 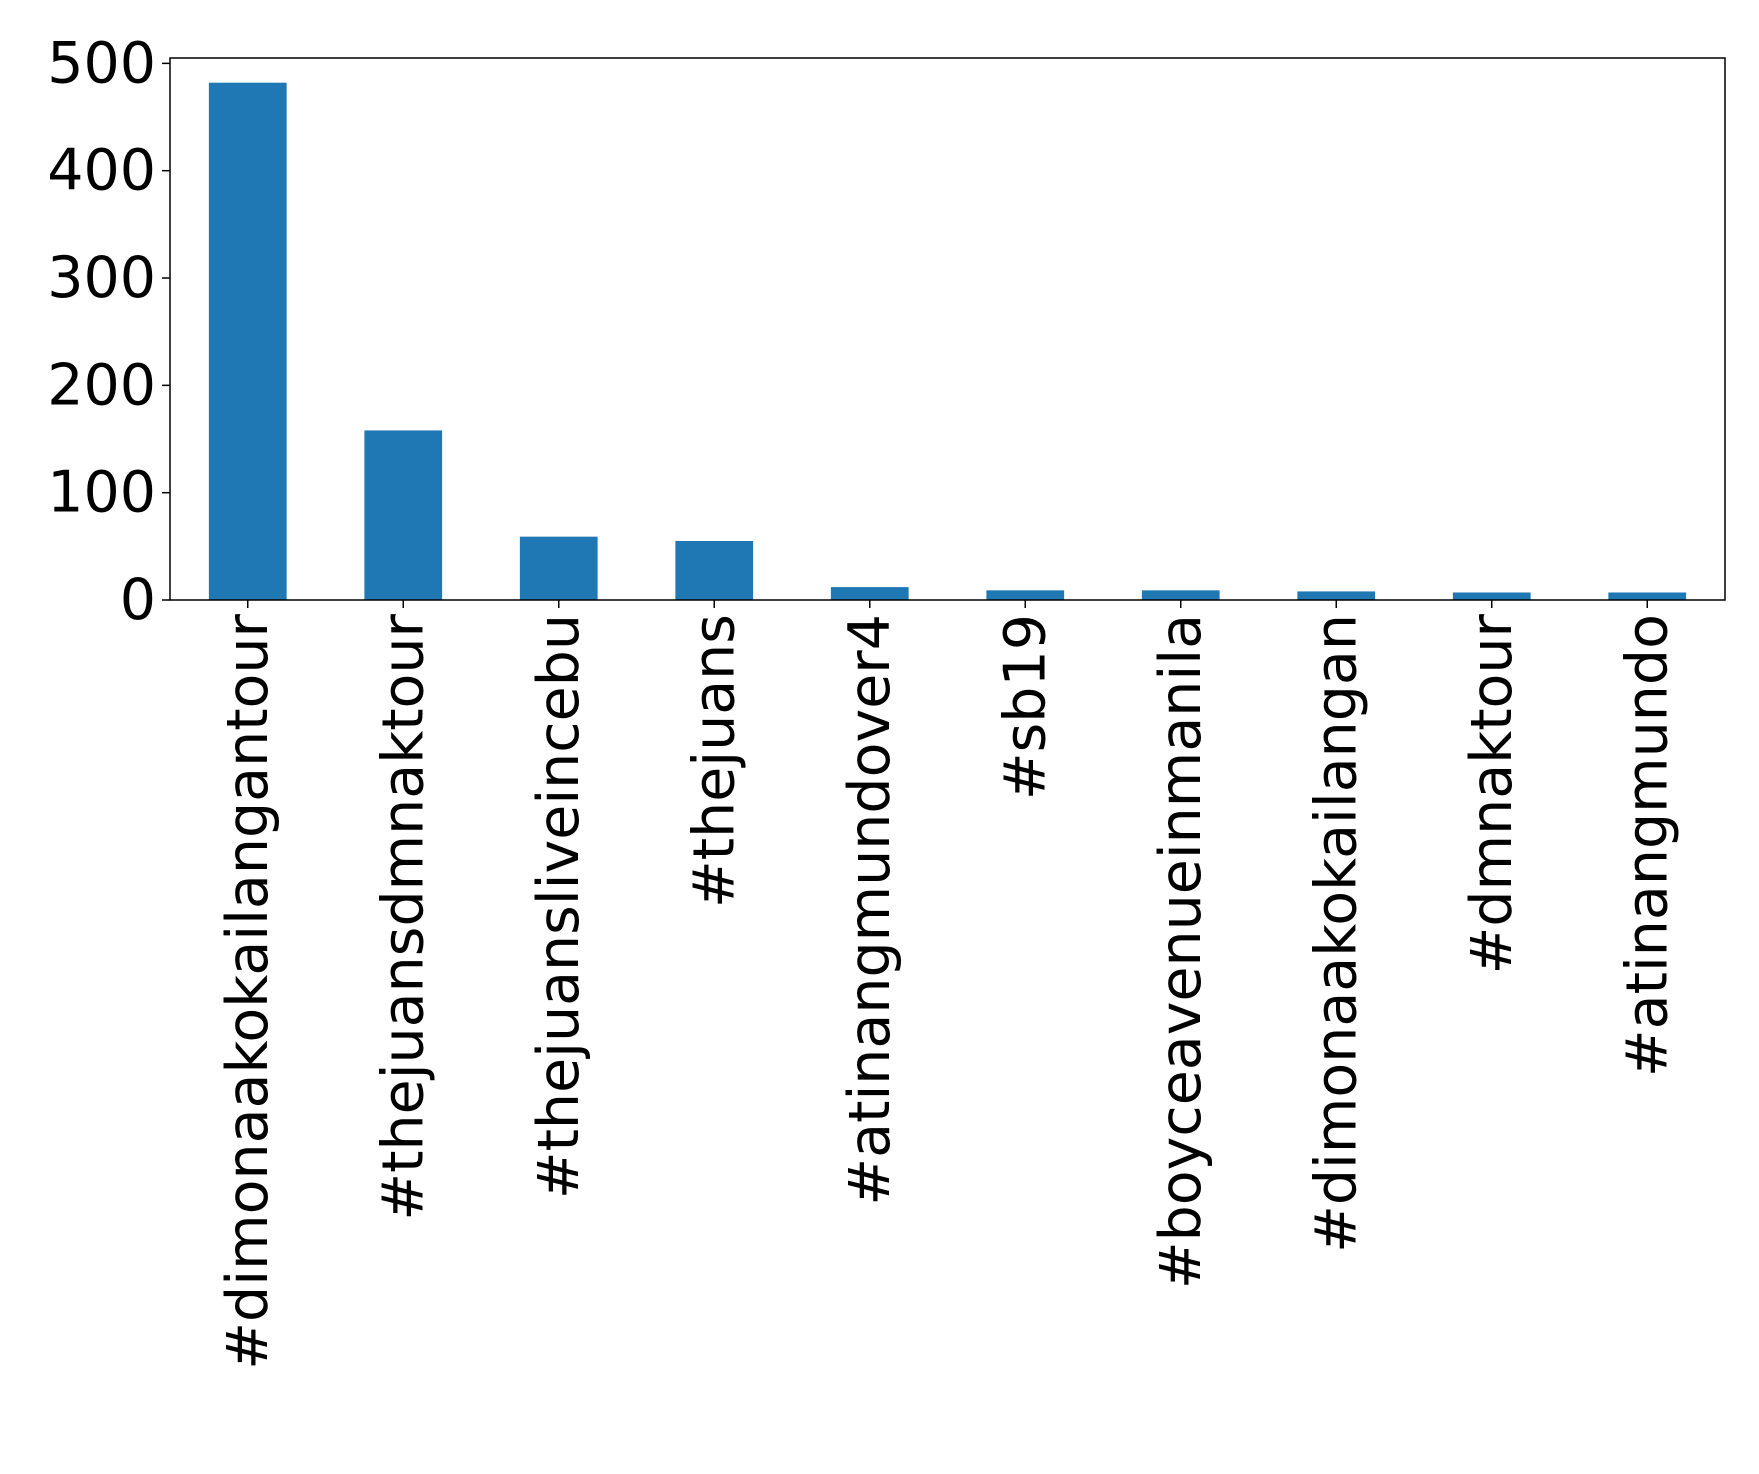 What do you see at coordinates (559, 906) in the screenshot?
I see `x-tick-label: #thejuansliveincebu` at bounding box center [559, 906].